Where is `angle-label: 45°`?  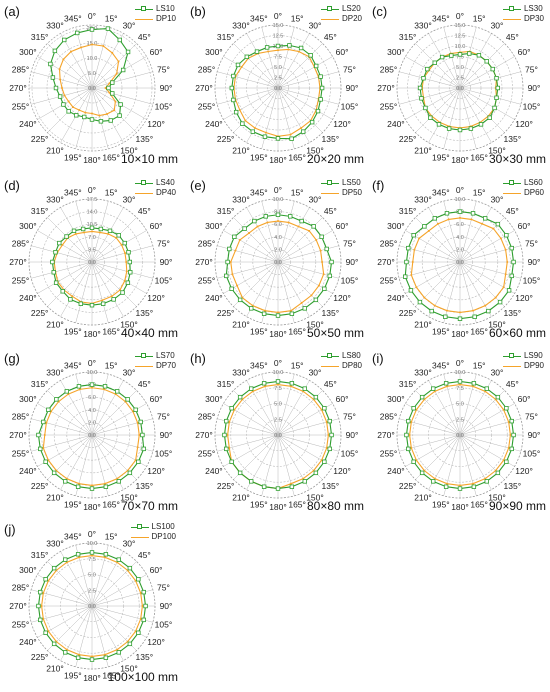 angle-label: 45° is located at coordinates (330, 384).